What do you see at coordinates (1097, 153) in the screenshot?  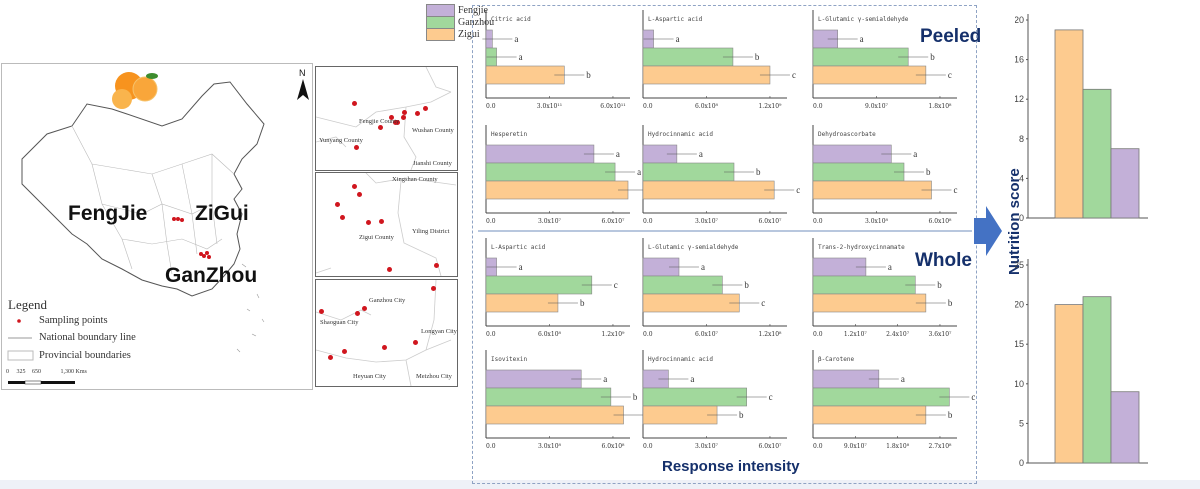 I see `score-bar-ganzhou` at bounding box center [1097, 153].